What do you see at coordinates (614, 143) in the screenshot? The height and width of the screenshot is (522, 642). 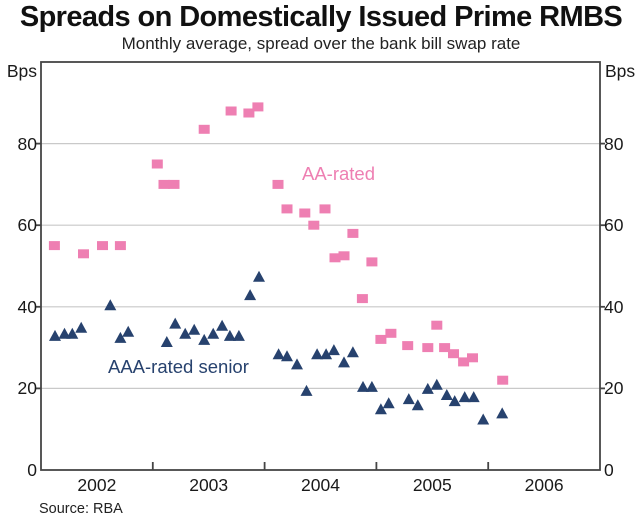 I see `y-tick-label-right-80: 80` at bounding box center [614, 143].